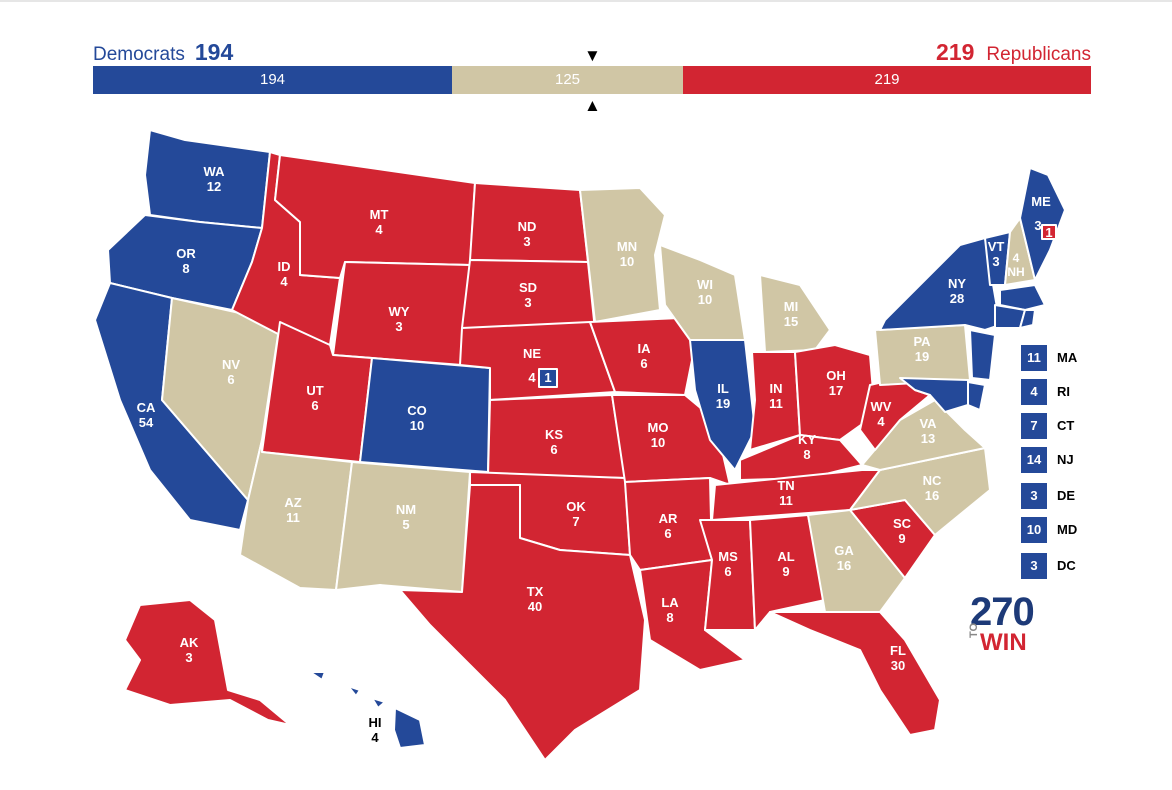  I want to click on svg-text:KY8: KY 8, so click(807, 447).